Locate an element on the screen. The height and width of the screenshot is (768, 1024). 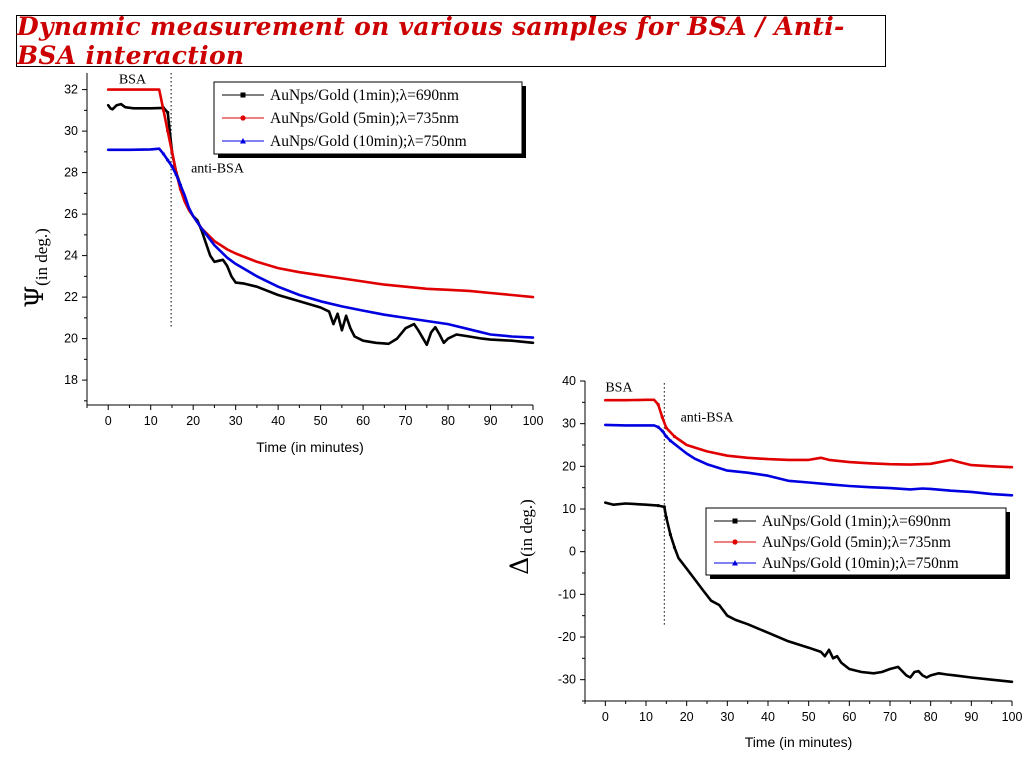
y-tick-label: 18 is located at coordinates (71, 380).